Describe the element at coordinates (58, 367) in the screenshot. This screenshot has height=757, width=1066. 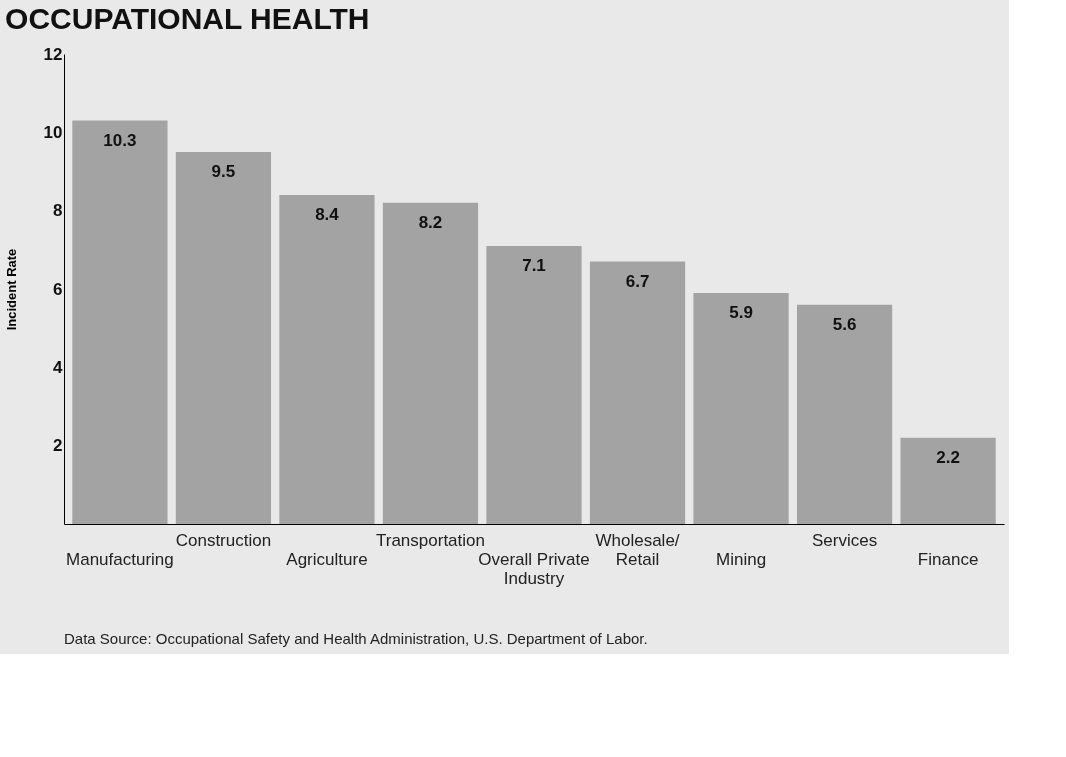
I see `y-tick-label: 4` at that location.